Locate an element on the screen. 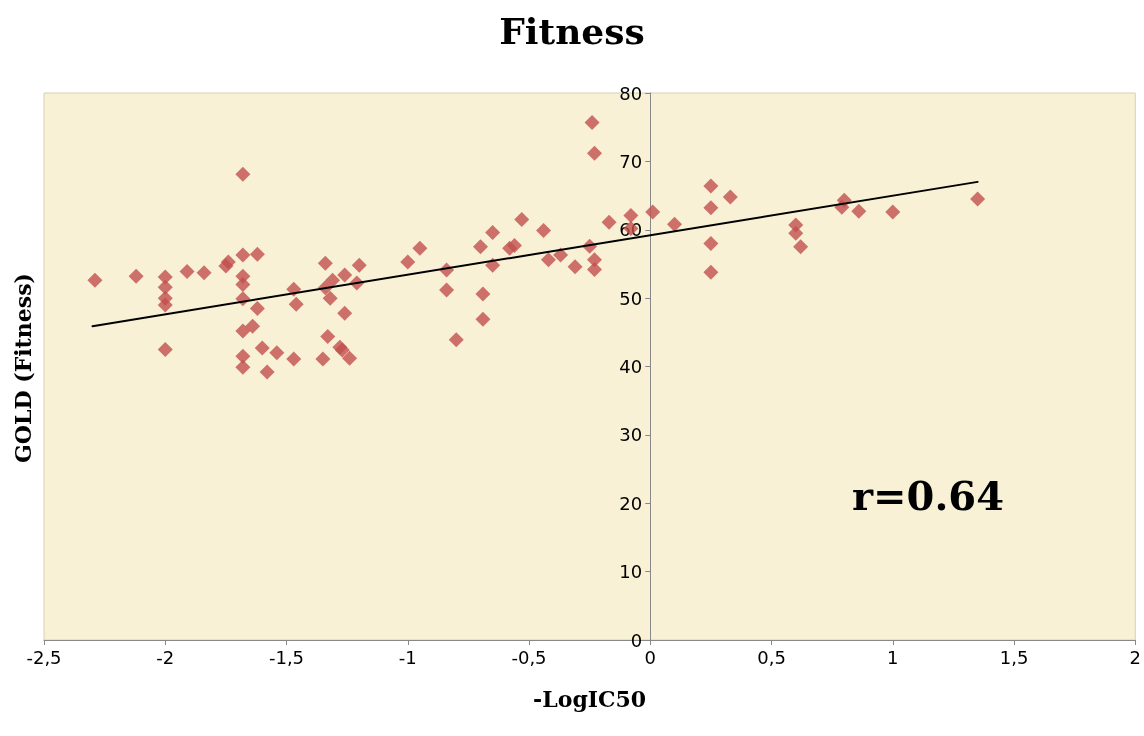 This screenshot has height=736, width=1144. x-tick-label: -1 is located at coordinates (407, 657).